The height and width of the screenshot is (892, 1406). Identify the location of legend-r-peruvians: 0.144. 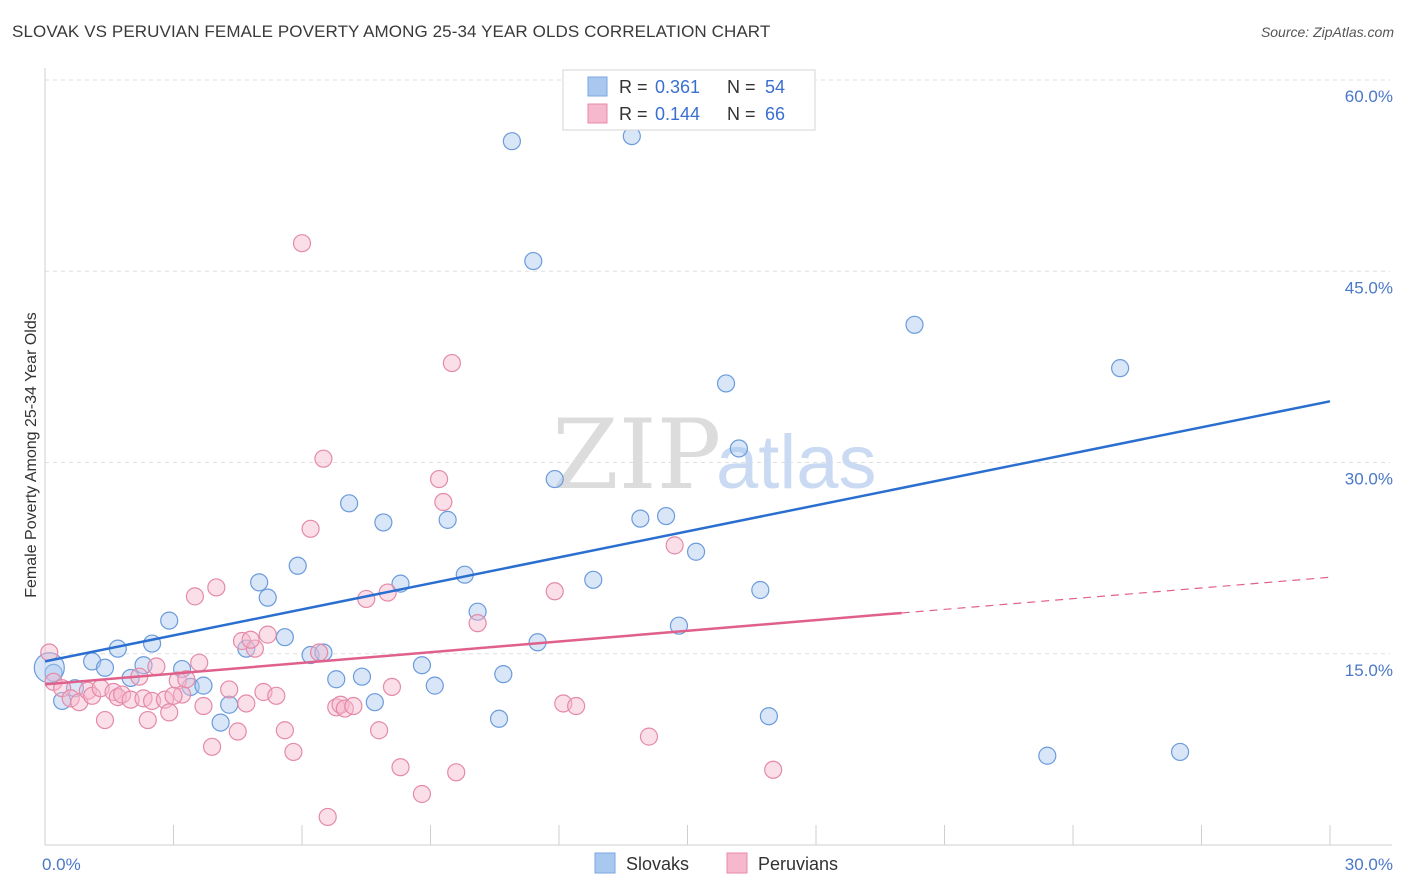
(677, 114).